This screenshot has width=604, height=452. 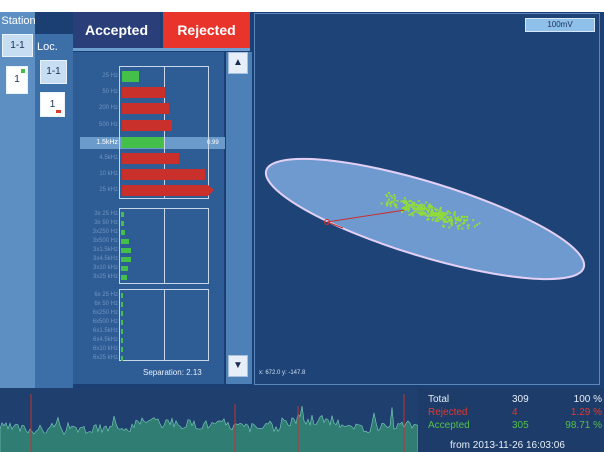 I want to click on freq-label: 6x500 Hz, so click(x=105, y=322).